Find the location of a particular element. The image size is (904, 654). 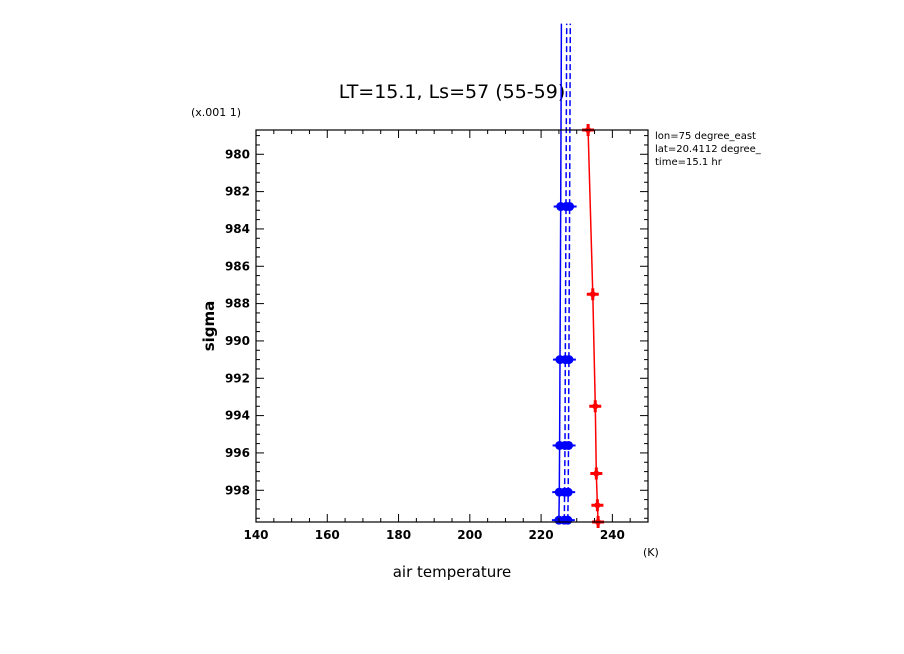

x-tick-label: 220 is located at coordinates (541, 535).